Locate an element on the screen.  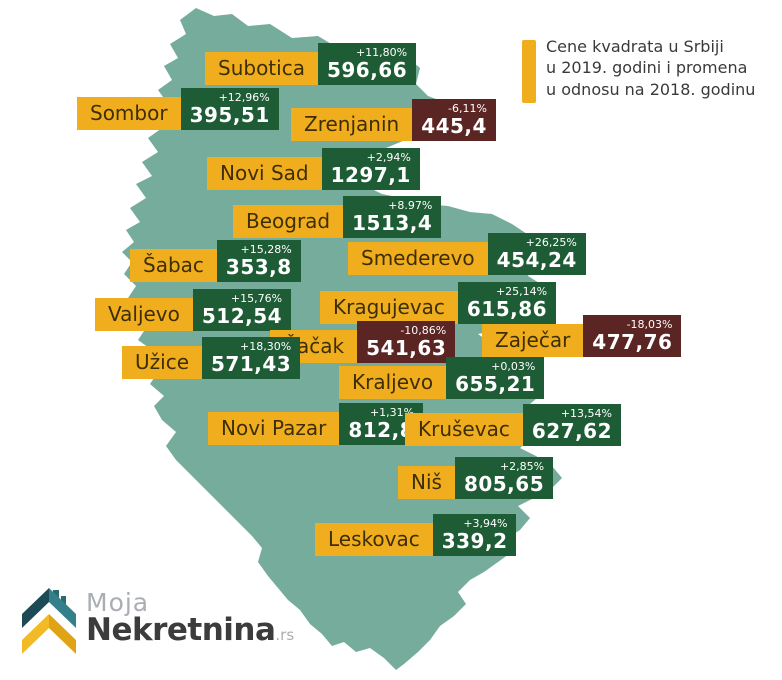
legend-swatch-icon is located at coordinates (529, 71).